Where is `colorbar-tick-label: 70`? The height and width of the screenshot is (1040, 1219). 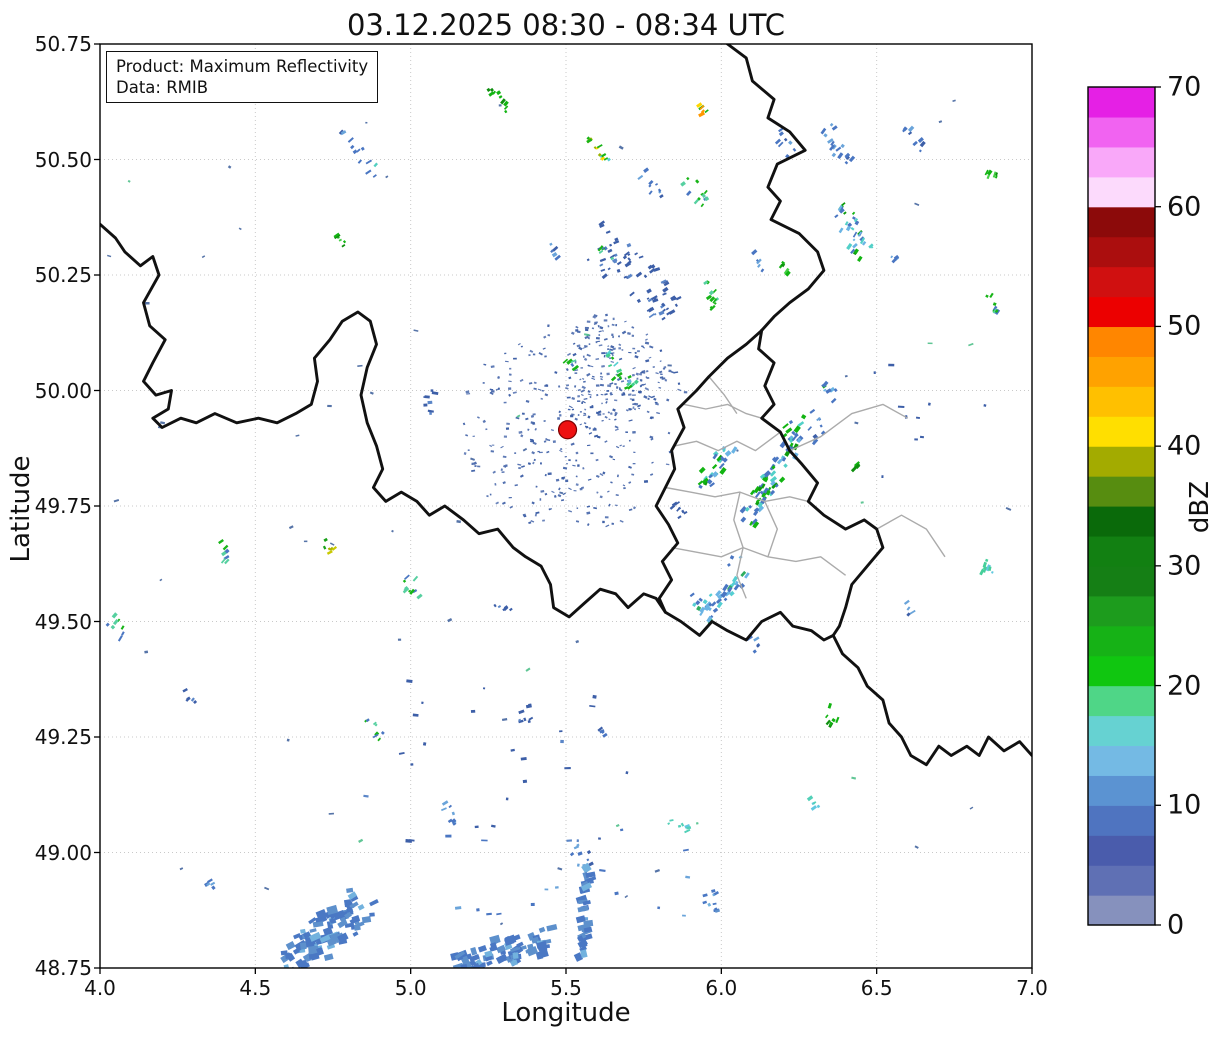 colorbar-tick-label: 70 is located at coordinates (1184, 87).